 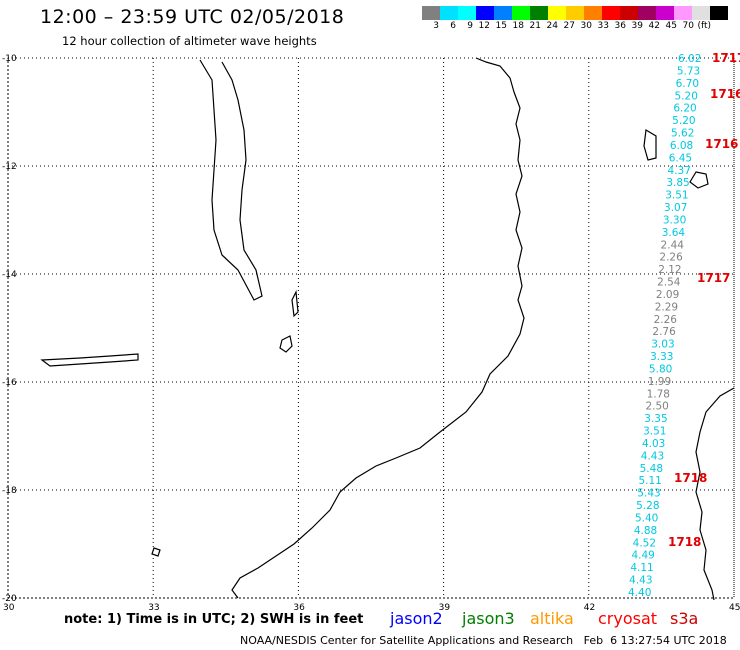 What do you see at coordinates (704, 26) in the screenshot?
I see `scale-label: (ft)` at bounding box center [704, 26].